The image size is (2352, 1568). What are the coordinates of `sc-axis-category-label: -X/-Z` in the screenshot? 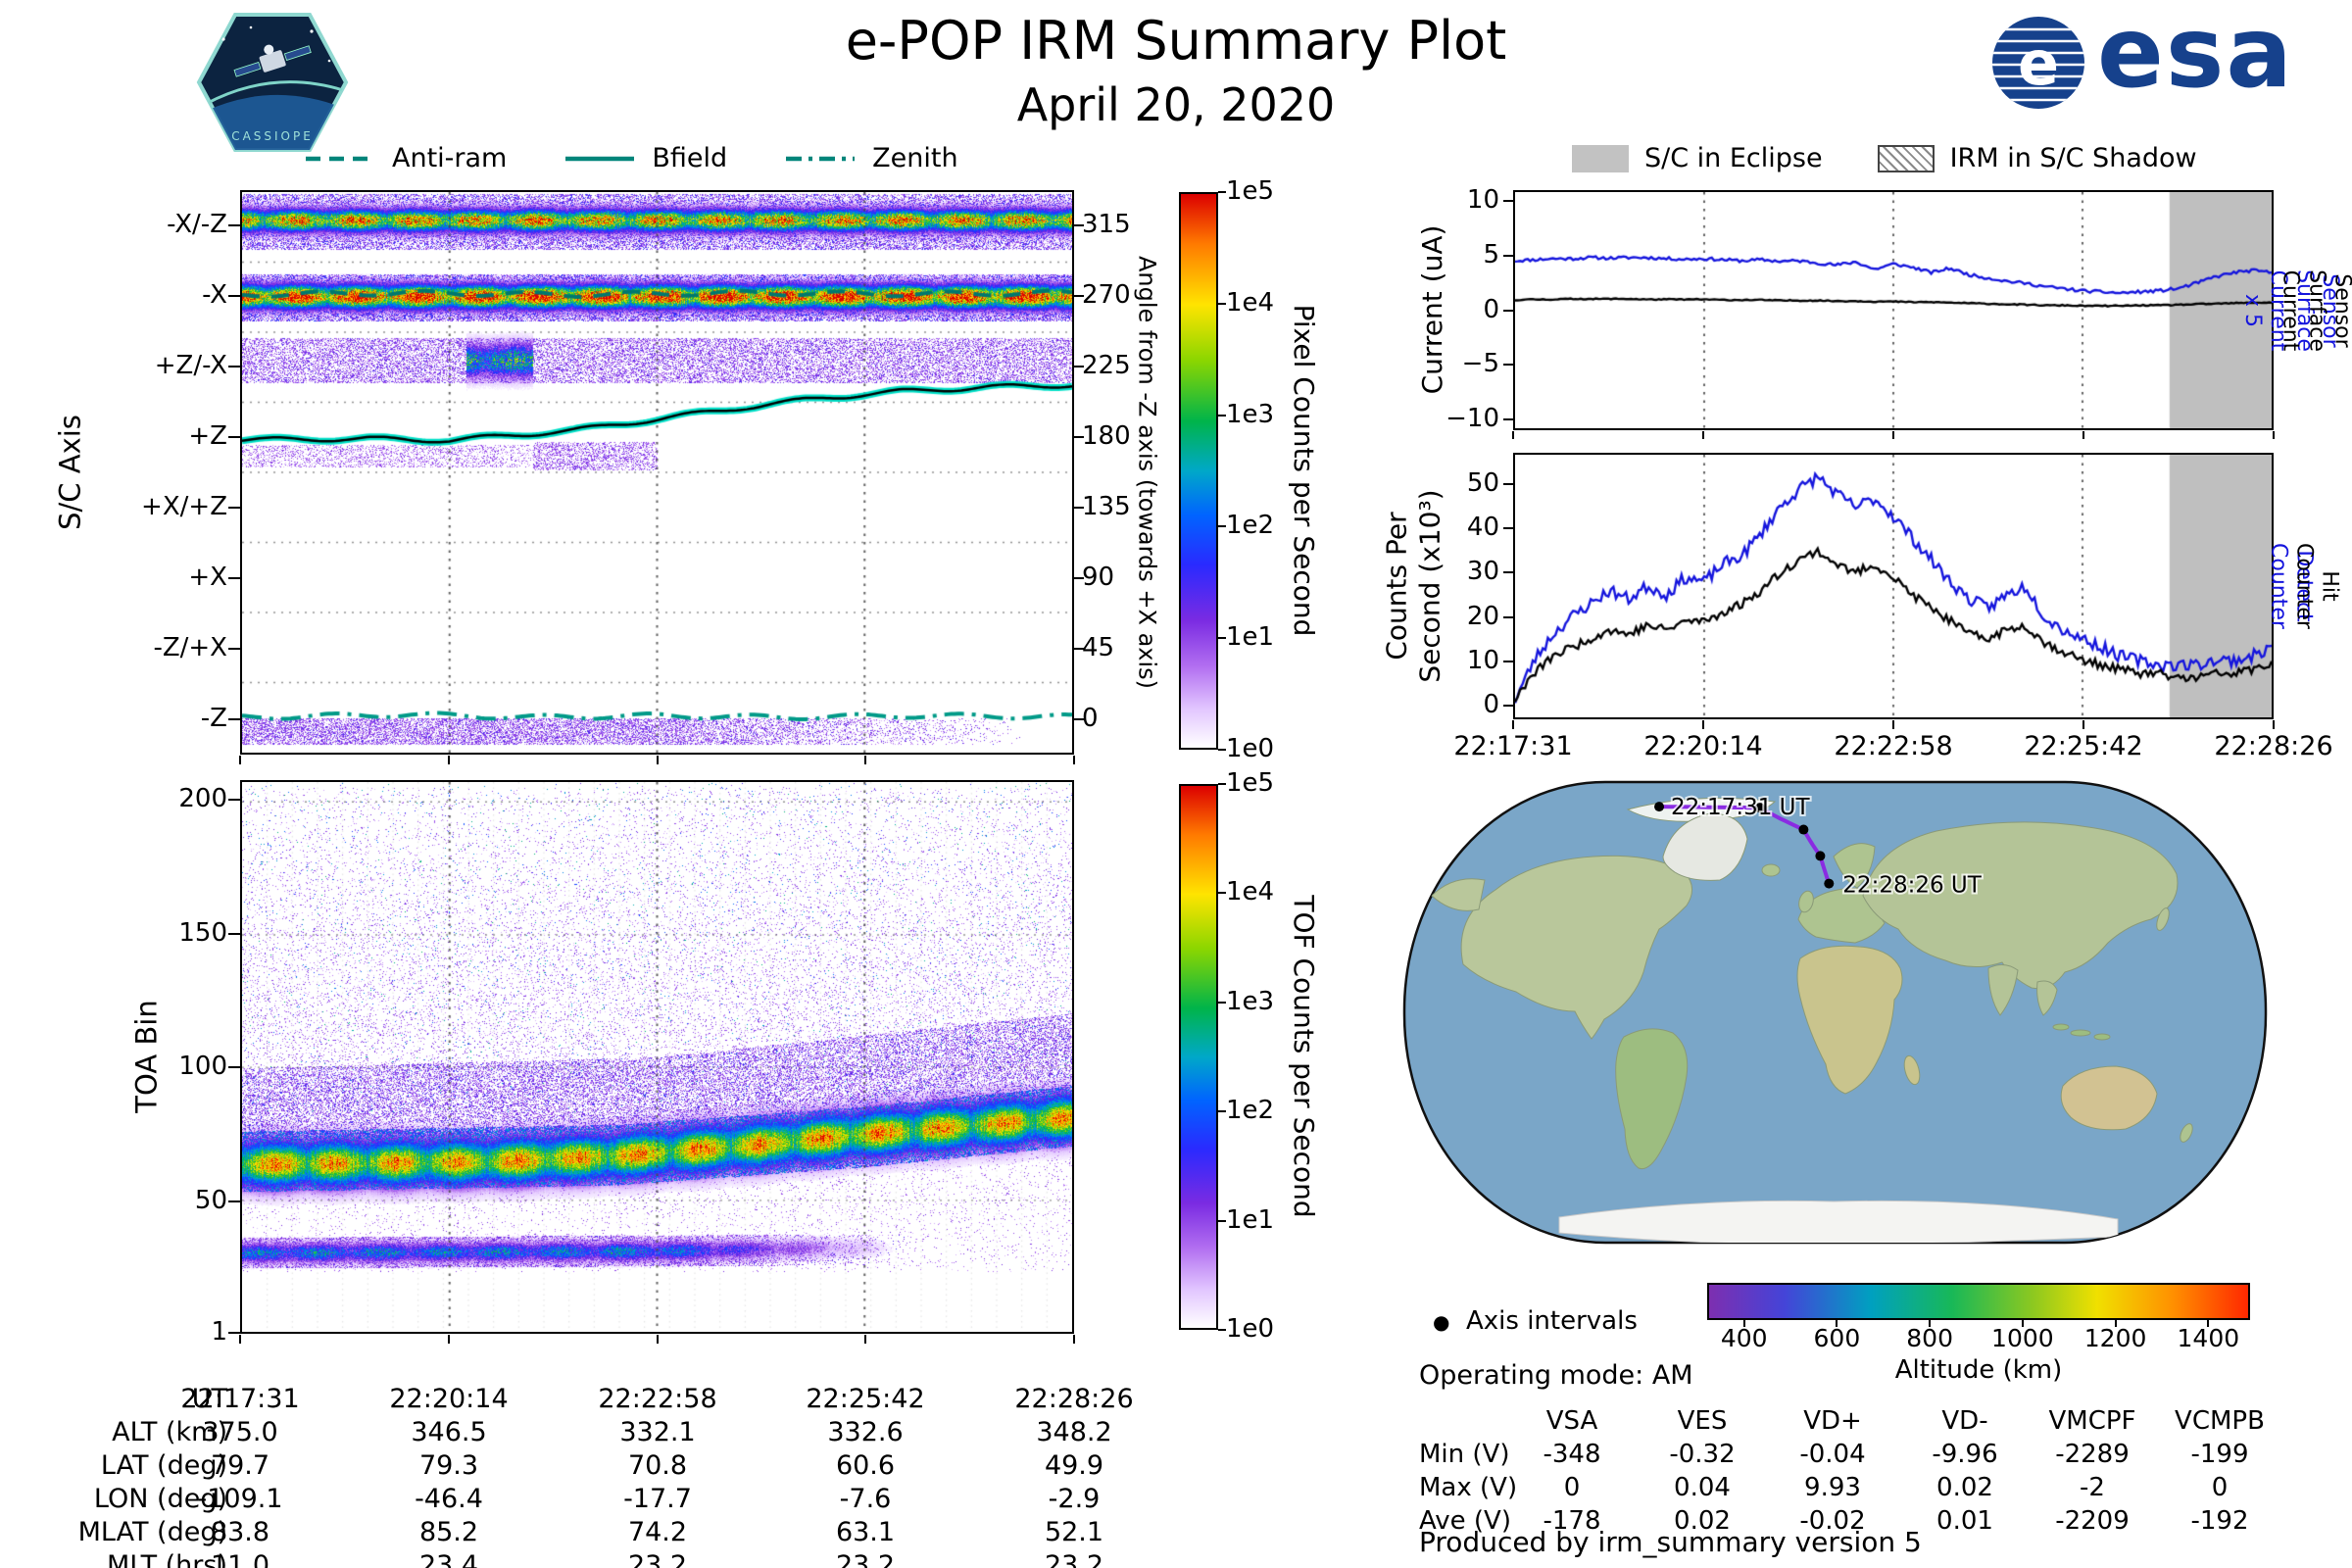 It's located at (197, 224).